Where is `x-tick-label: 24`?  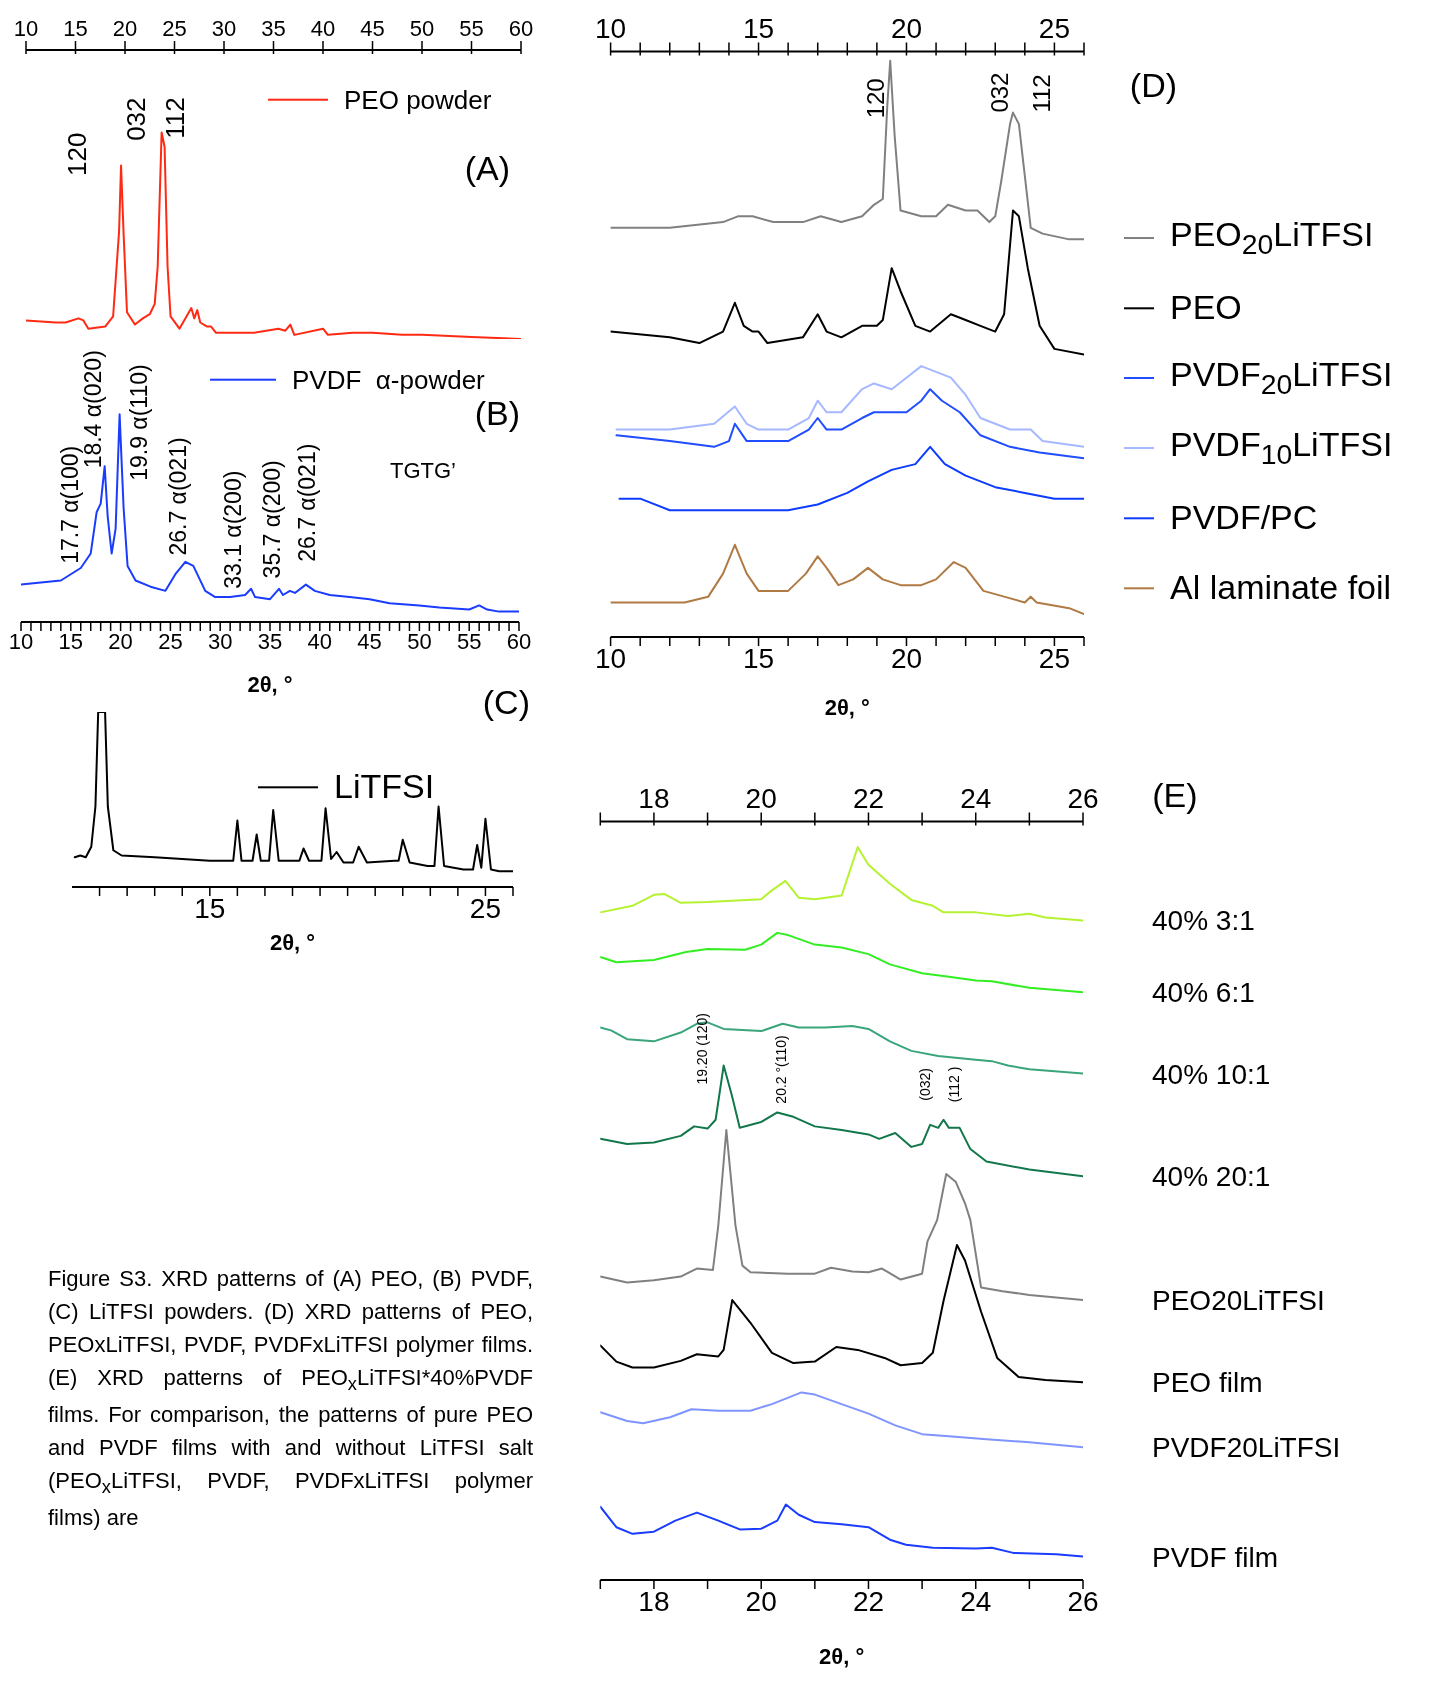
x-tick-label: 24 is located at coordinates (976, 1601).